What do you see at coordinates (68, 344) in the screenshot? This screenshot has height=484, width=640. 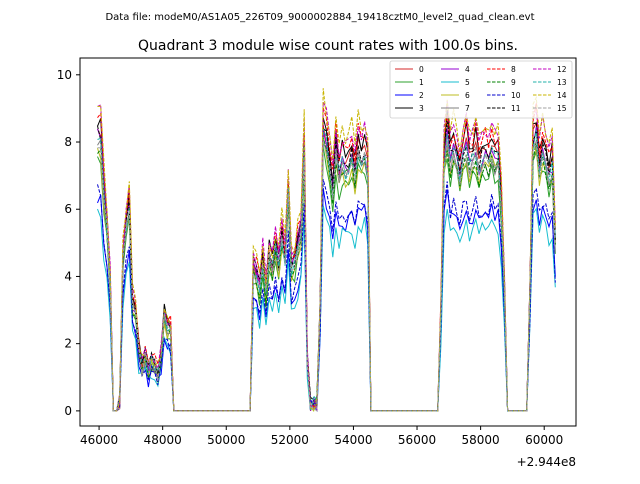 I see `y-tick-label: 2` at bounding box center [68, 344].